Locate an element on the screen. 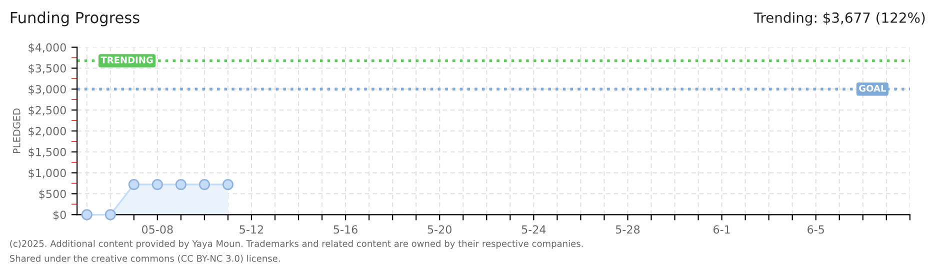 The width and height of the screenshot is (940, 270). chart-title: Funding Progress is located at coordinates (75, 19).